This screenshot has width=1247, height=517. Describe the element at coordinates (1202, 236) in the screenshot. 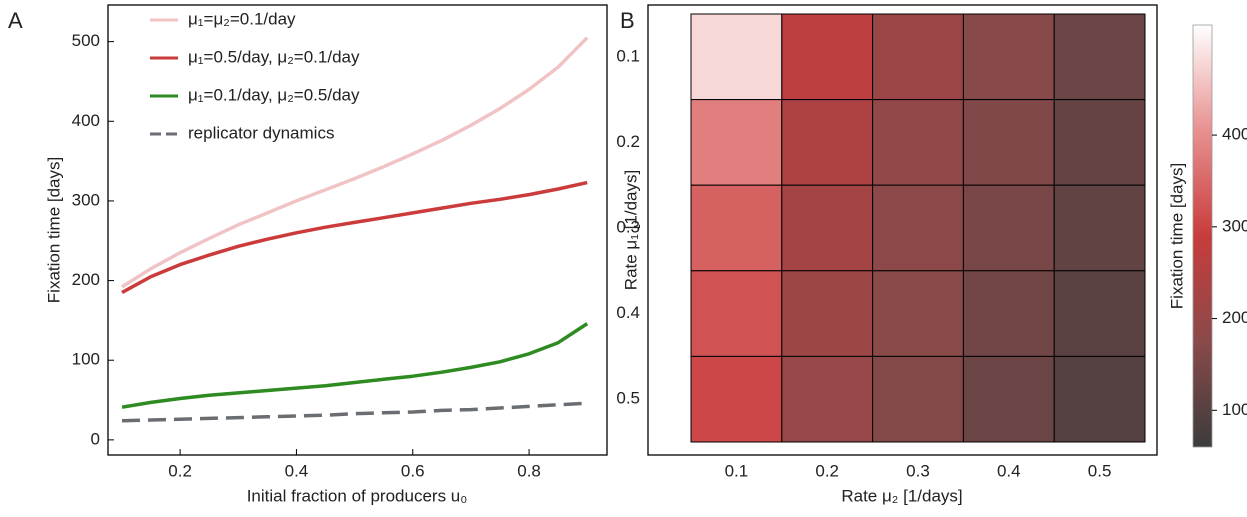

I see `colorbar` at that location.